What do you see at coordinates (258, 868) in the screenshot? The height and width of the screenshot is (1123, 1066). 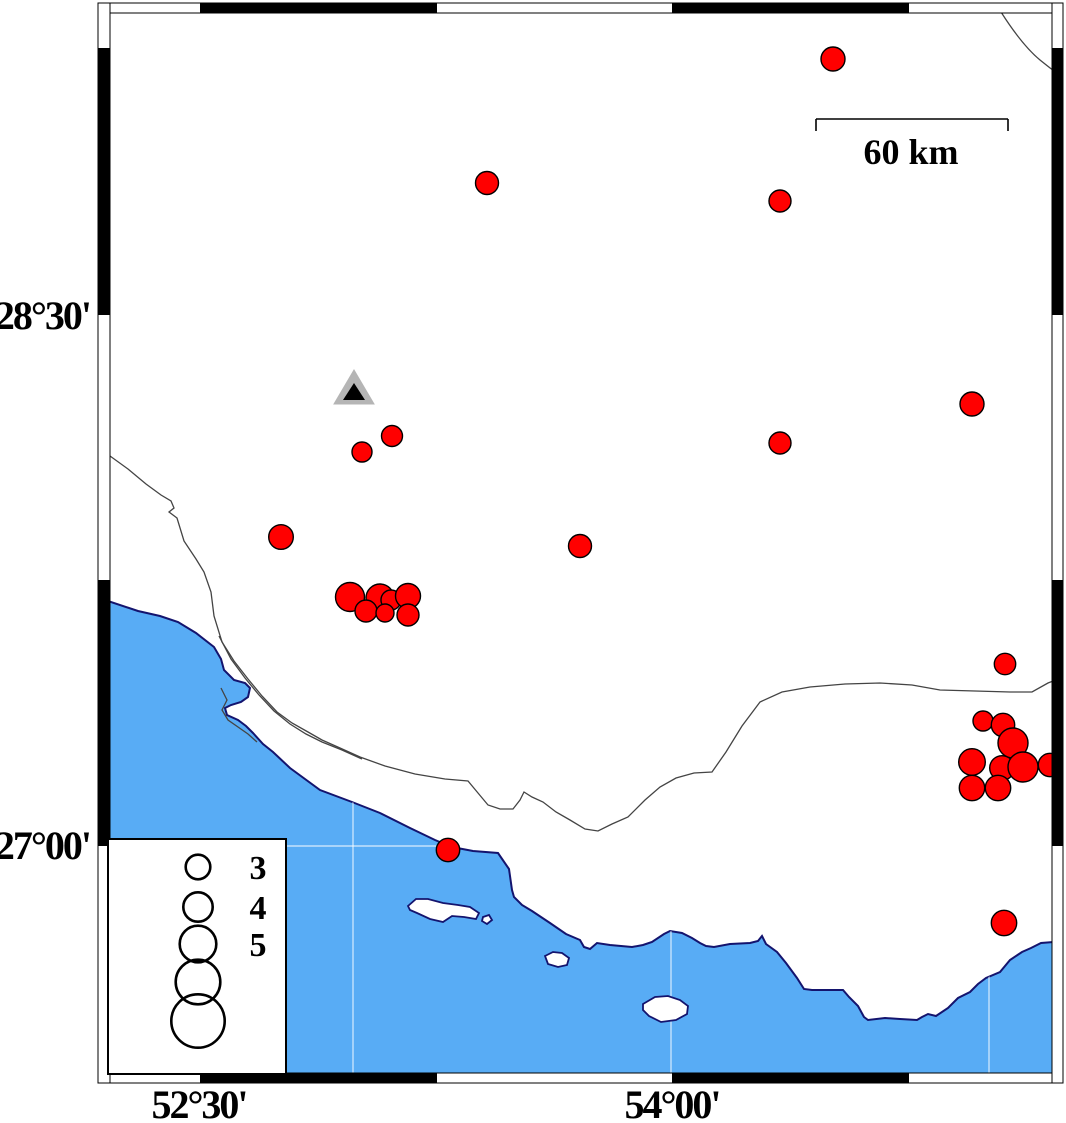 I see `legend-magnitude-label: 3` at bounding box center [258, 868].